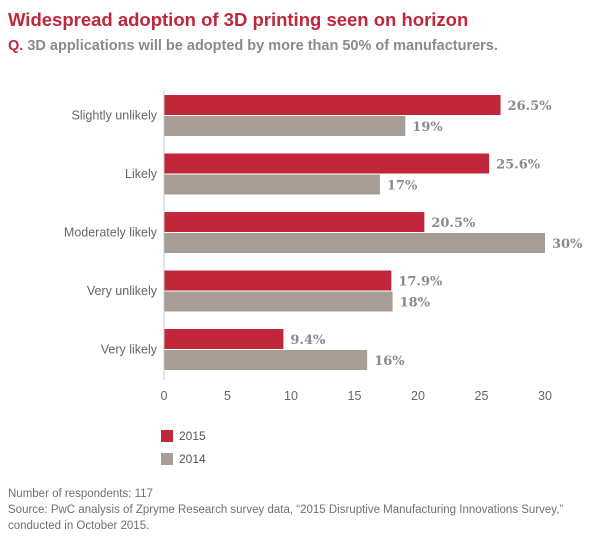 The width and height of the screenshot is (600, 549). What do you see at coordinates (80, 494) in the screenshot?
I see `respondents-note: Number of respondents: 117` at bounding box center [80, 494].